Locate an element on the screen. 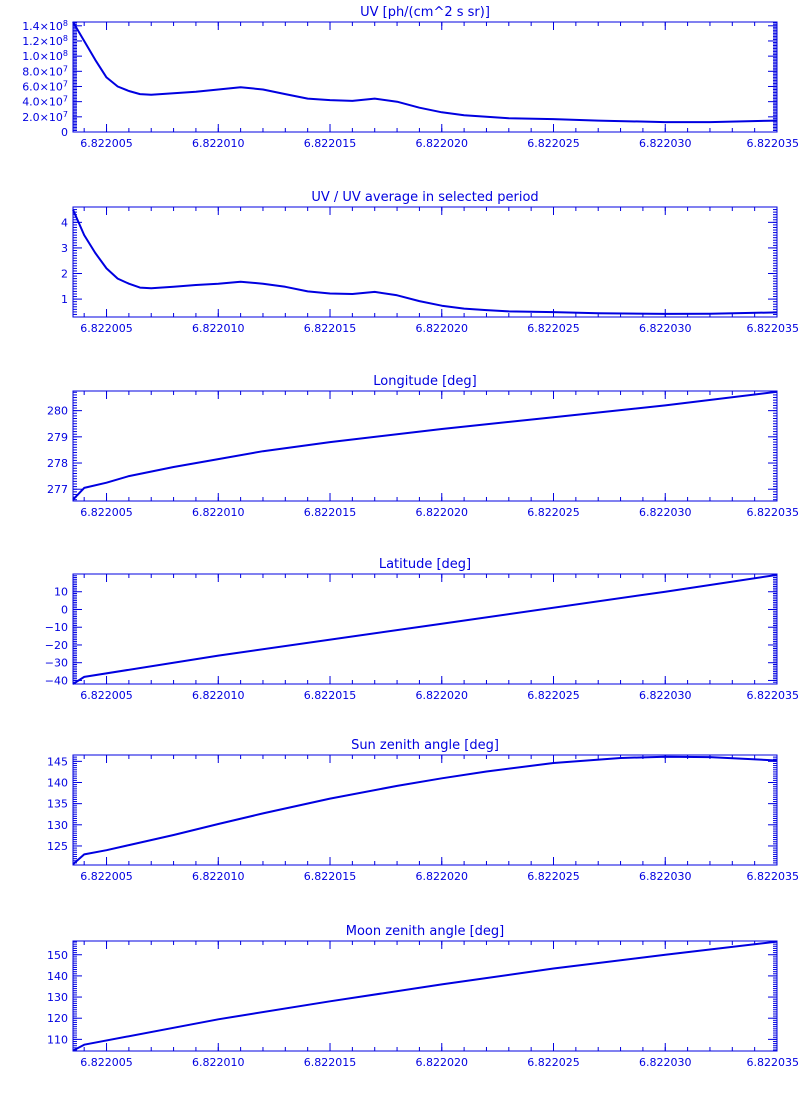 Image resolution: width=800 pixels, height=1100 pixels. y-tick-mantissa: 10 is located at coordinates (61, 592).